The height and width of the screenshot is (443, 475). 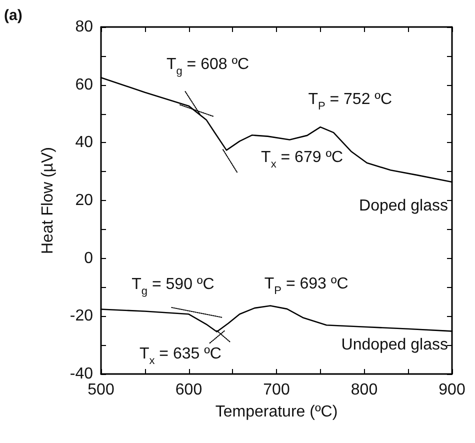 I want to click on y-tick-label: 60, so click(x=84, y=85).